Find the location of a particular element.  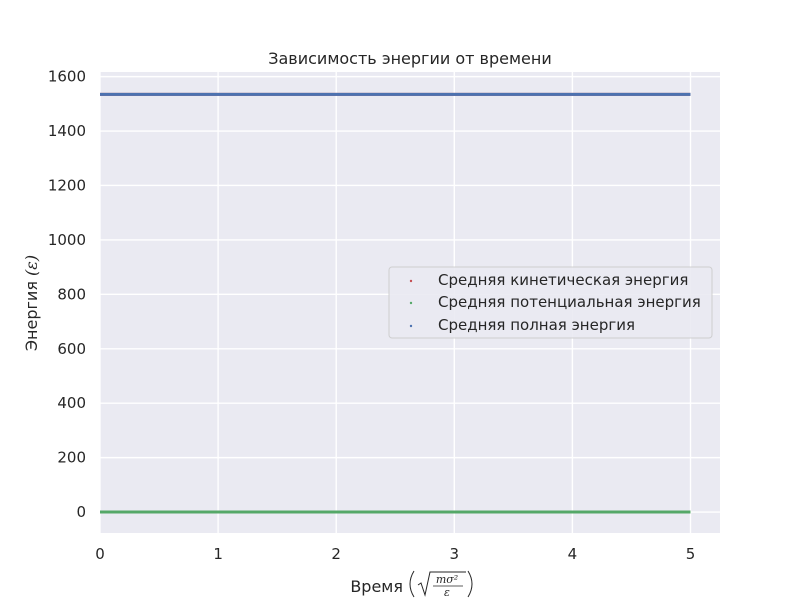

x-axis-label-denominator: ε is located at coordinates (447, 592).